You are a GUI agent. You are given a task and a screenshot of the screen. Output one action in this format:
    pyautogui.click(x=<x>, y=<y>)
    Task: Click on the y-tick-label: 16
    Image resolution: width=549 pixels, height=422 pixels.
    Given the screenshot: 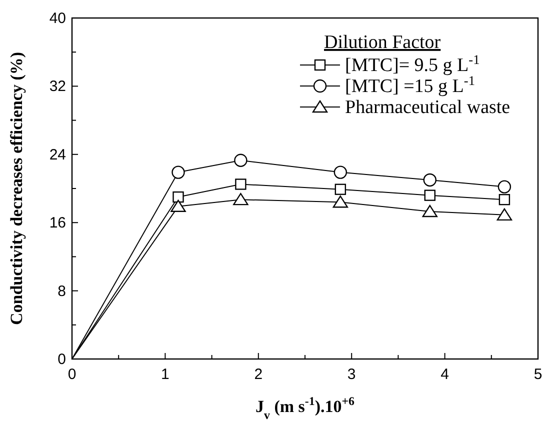 What is the action you would take?
    pyautogui.click(x=57, y=223)
    